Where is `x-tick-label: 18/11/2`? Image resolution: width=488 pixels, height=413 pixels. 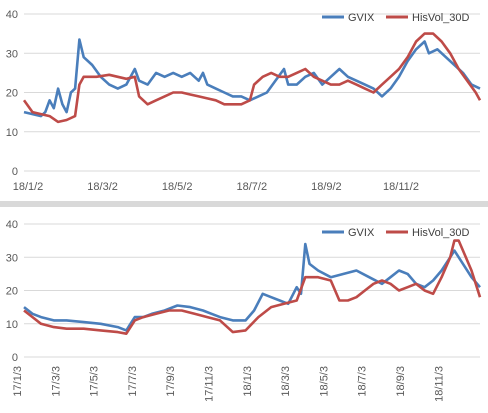 x-tick-label: 18/11/2 is located at coordinates (401, 187).